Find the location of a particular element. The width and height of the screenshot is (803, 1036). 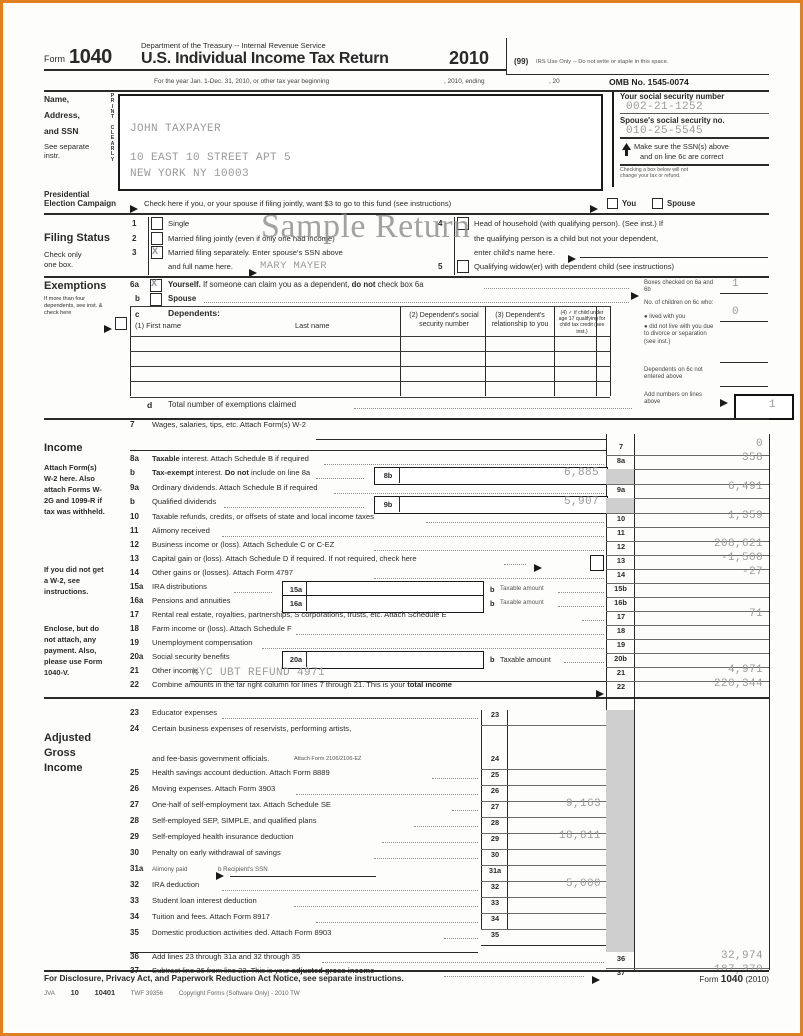

inner-number-8b: 8b is located at coordinates (388, 475).